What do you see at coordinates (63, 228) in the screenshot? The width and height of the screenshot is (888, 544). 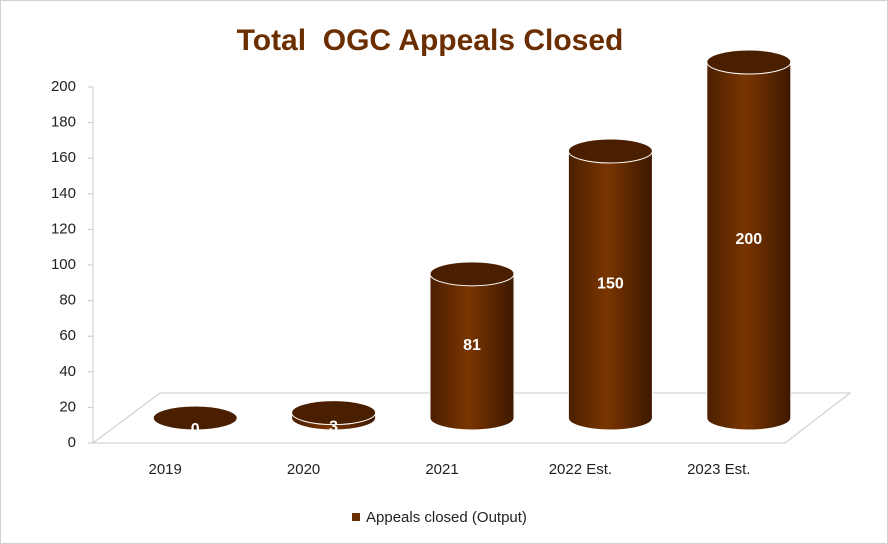 I see `y-tick-label: 120` at bounding box center [63, 228].